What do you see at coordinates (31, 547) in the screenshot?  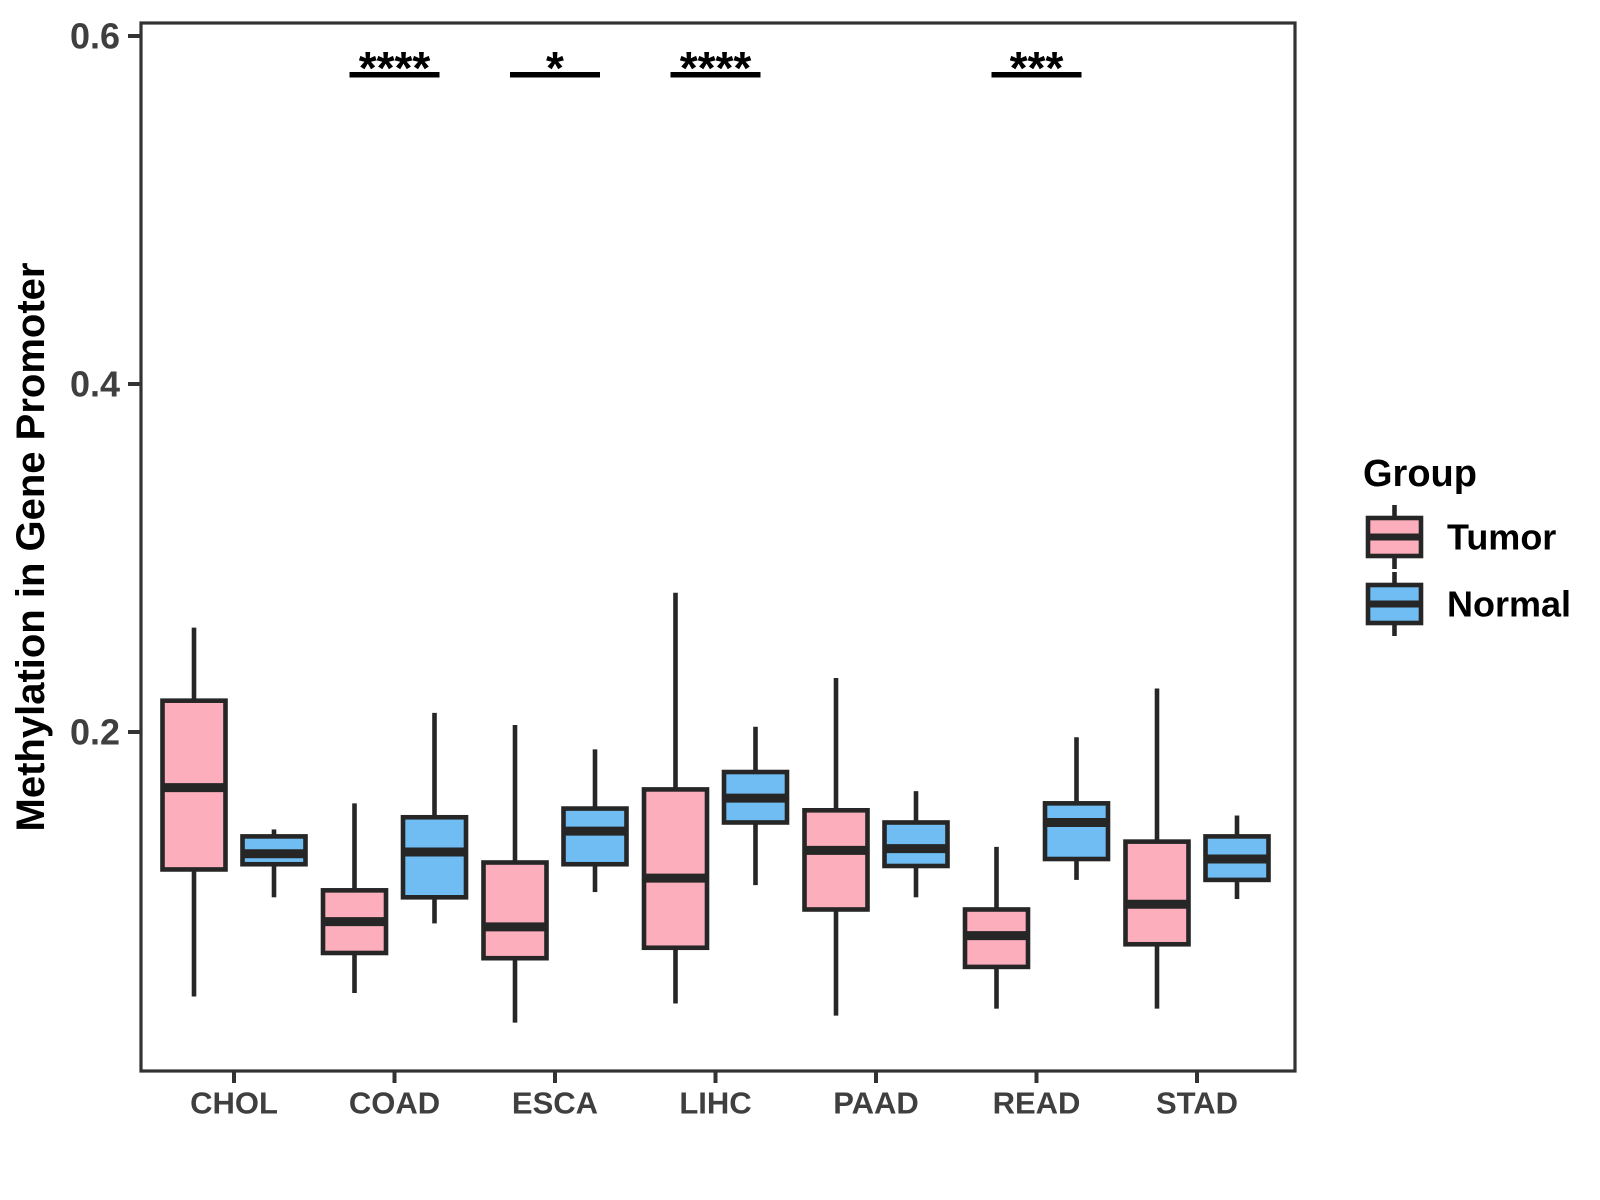 I see `y-axis-title: Methylation in Gene Promoter` at bounding box center [31, 547].